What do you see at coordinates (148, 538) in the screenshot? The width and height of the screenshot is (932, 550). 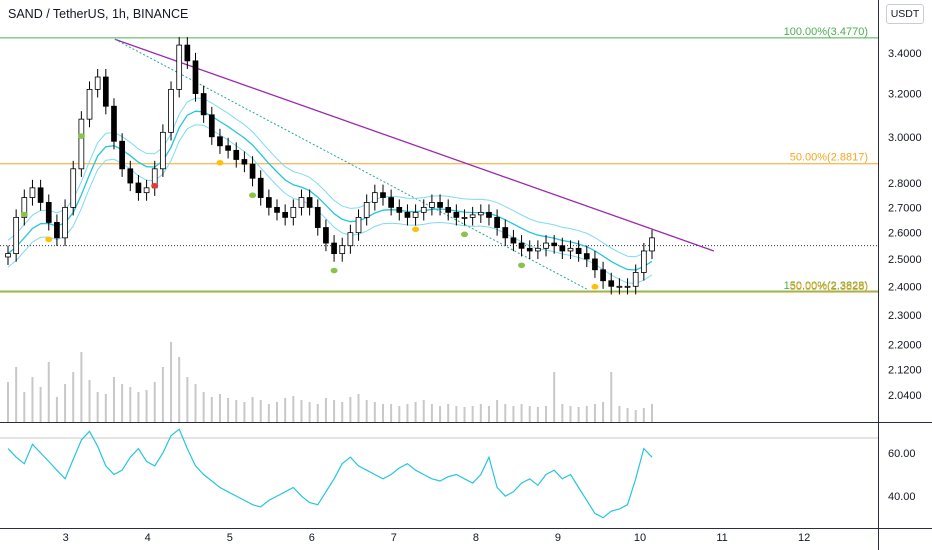 I see `x-tick-label: 4` at bounding box center [148, 538].